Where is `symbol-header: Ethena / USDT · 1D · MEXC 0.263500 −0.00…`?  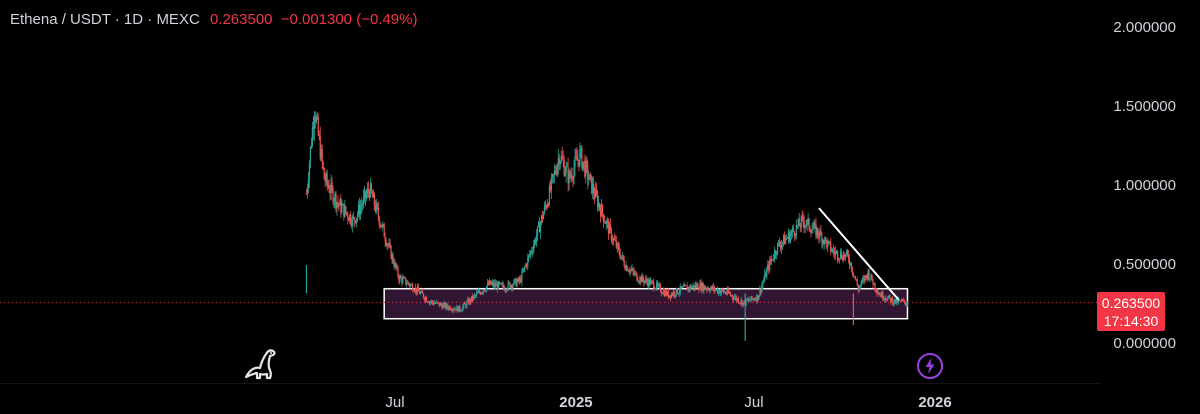 symbol-header: Ethena / USDT · 1D · MEXC 0.263500 −0.00… is located at coordinates (213, 19).